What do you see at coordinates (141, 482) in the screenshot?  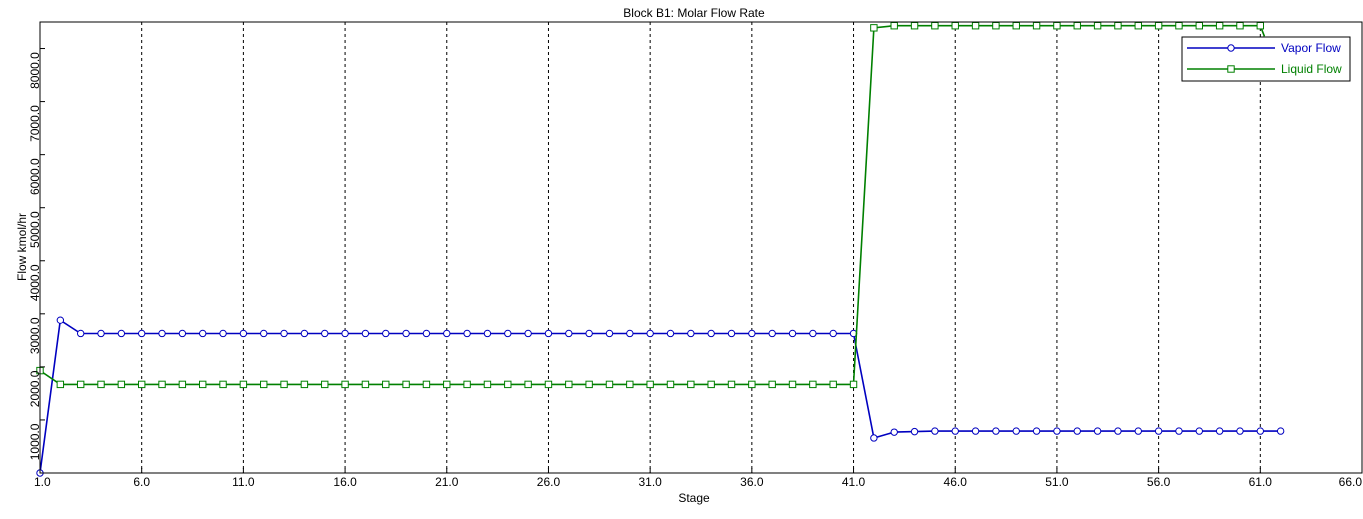 I see `x-tick-label: 6.0` at bounding box center [141, 482].